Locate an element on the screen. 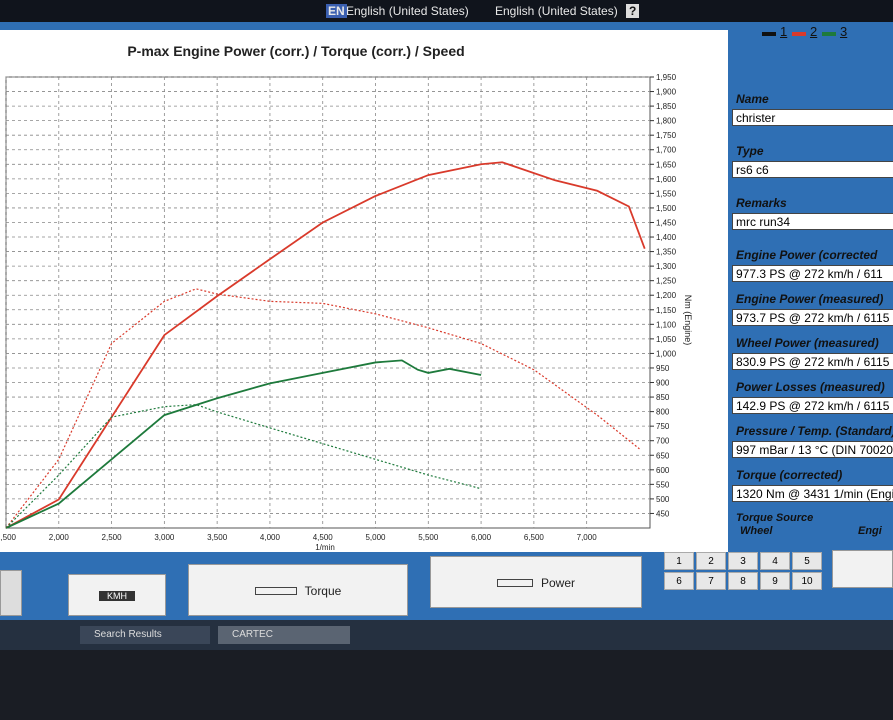  logo-button: KMH is located at coordinates (117, 595).